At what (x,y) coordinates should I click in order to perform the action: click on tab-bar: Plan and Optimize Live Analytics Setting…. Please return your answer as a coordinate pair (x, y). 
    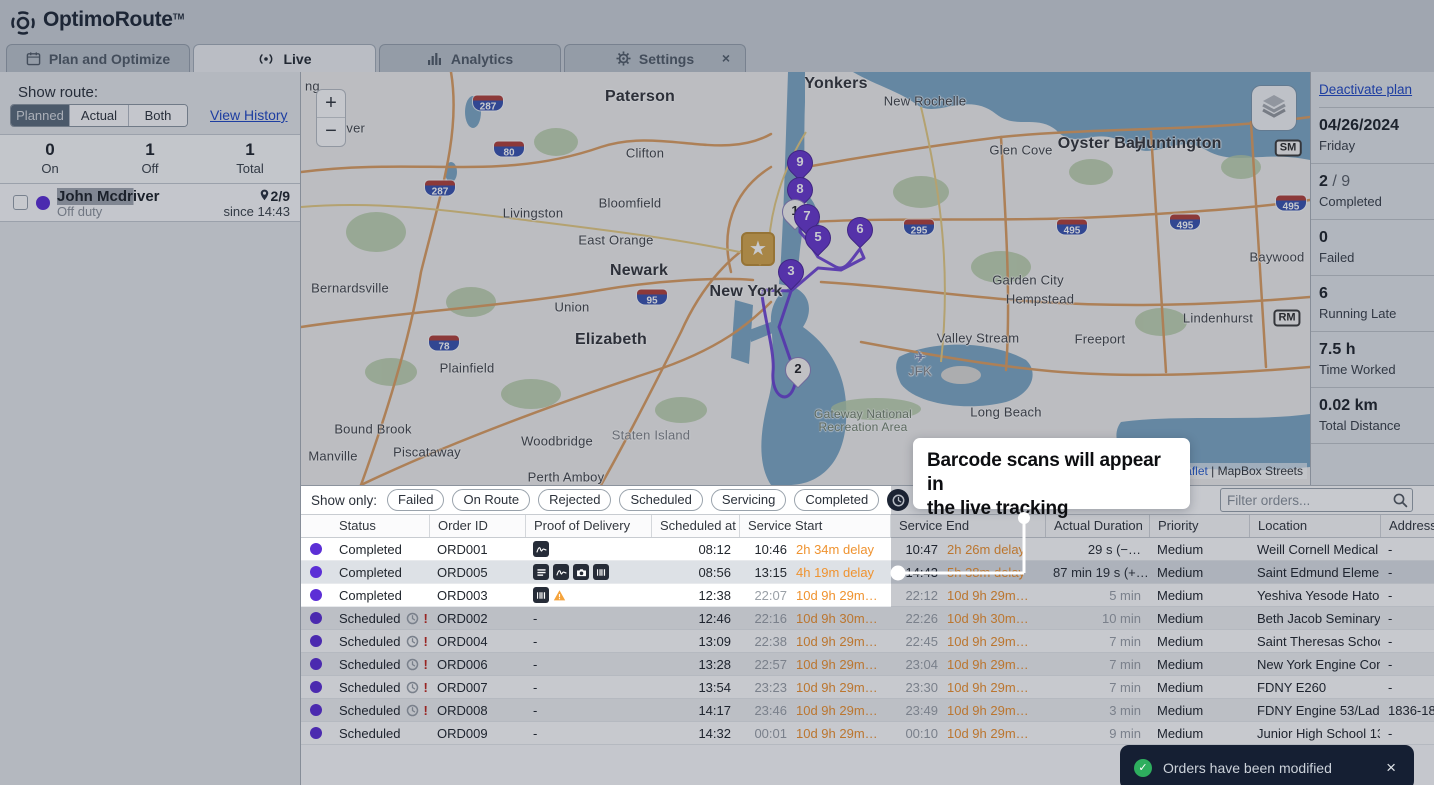
    Looking at the image, I should click on (717, 58).